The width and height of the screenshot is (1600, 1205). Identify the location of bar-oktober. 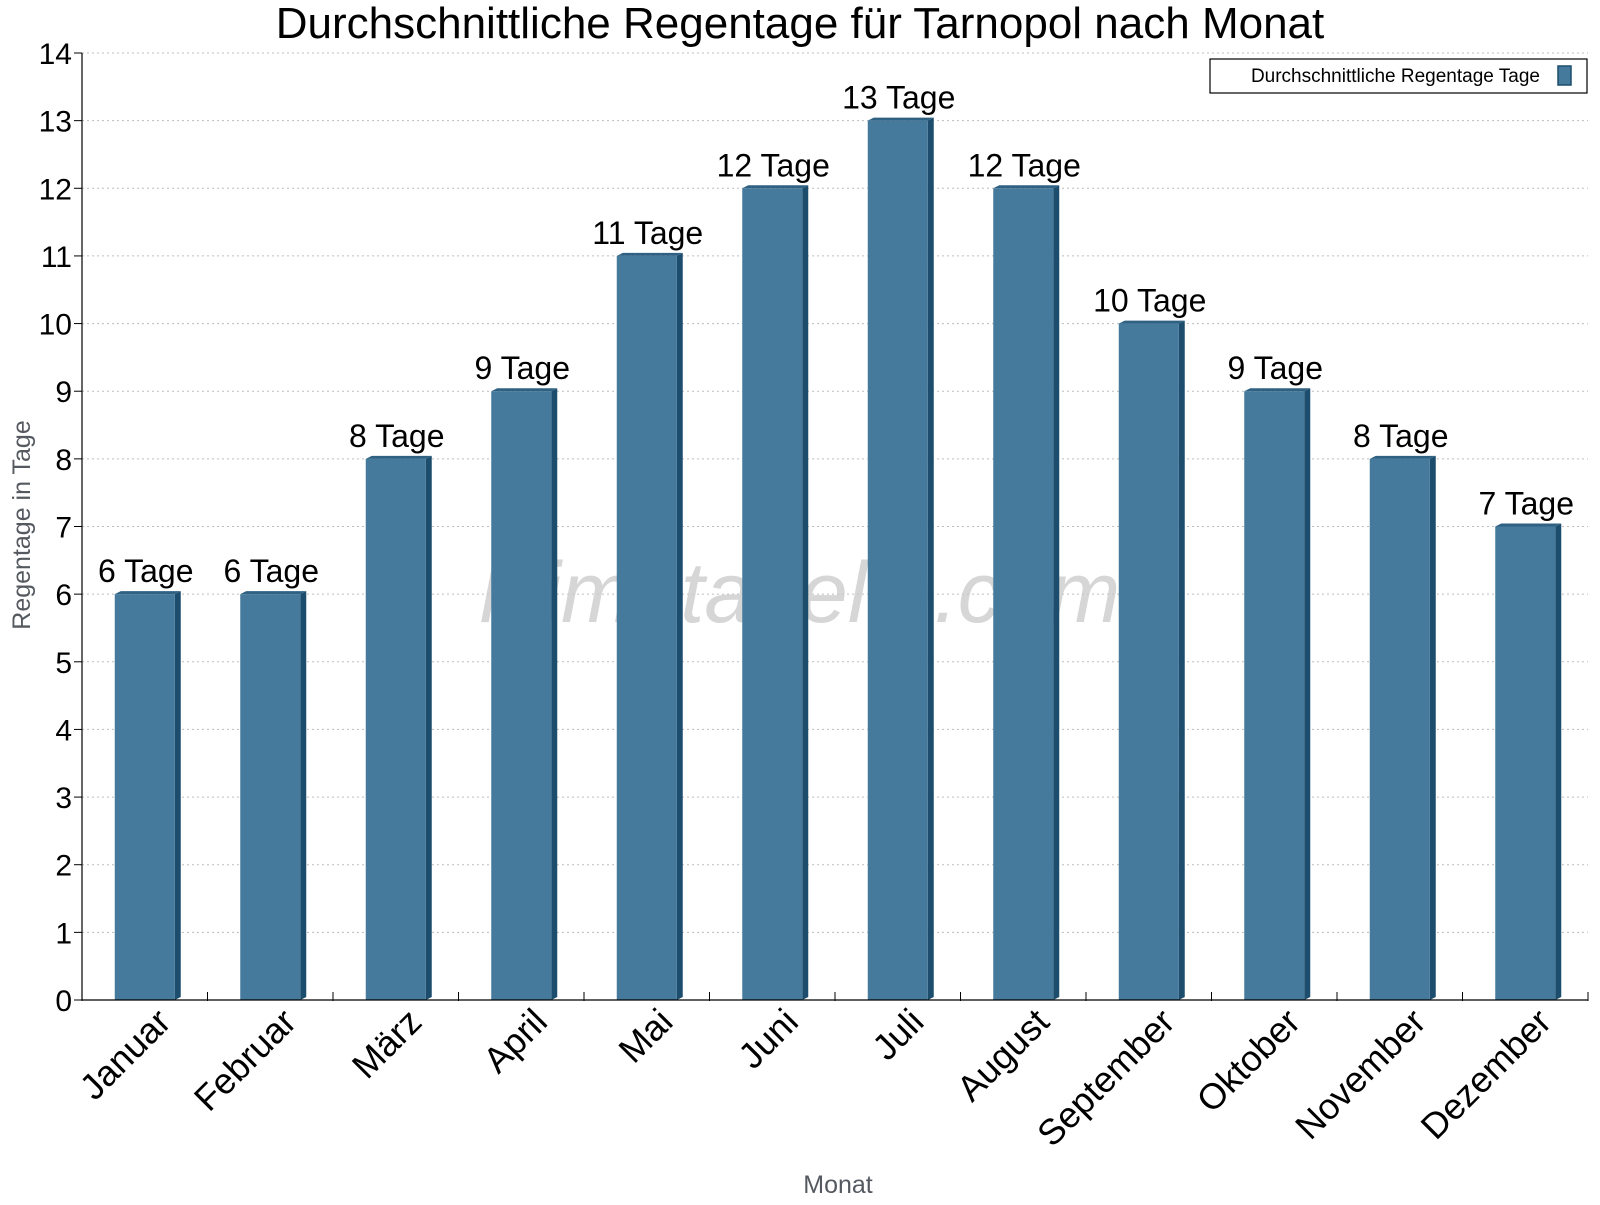
(1277, 694).